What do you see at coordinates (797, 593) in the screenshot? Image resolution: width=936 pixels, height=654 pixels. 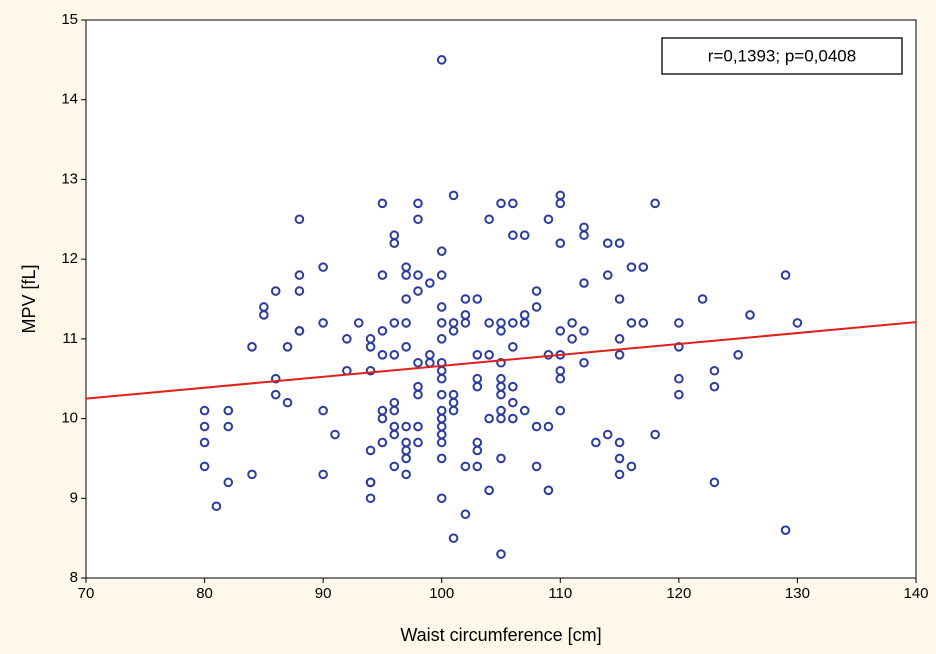 I see `x-tick-label: 130` at bounding box center [797, 593].